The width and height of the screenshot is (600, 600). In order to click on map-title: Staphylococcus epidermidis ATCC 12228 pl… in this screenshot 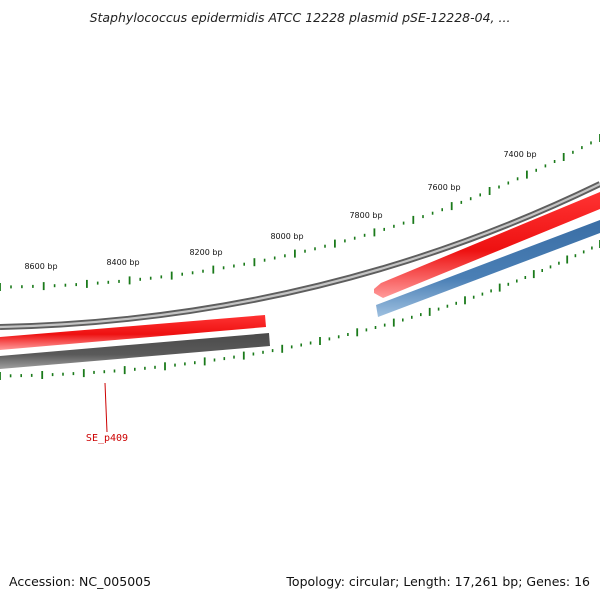, I will do `click(300, 17)`.